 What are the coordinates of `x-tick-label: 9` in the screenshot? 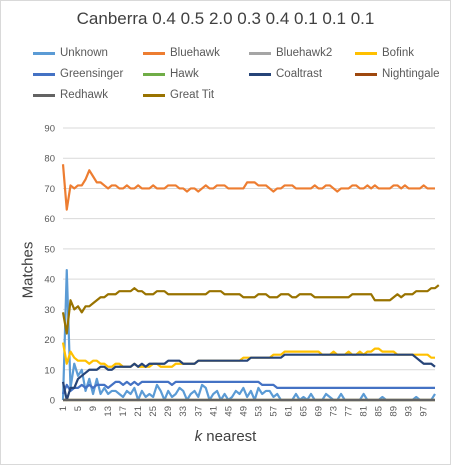 It's located at (93, 408).